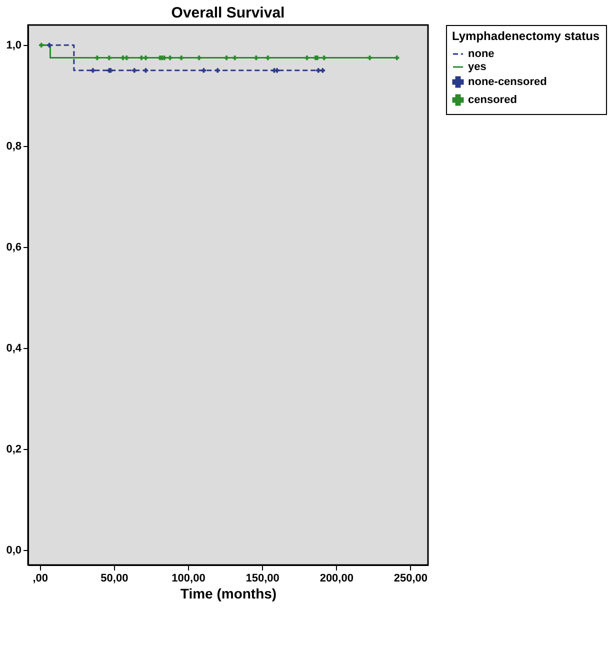 This screenshot has width=614, height=669. What do you see at coordinates (14, 248) in the screenshot?
I see `y-tick-label: 0,6` at bounding box center [14, 248].